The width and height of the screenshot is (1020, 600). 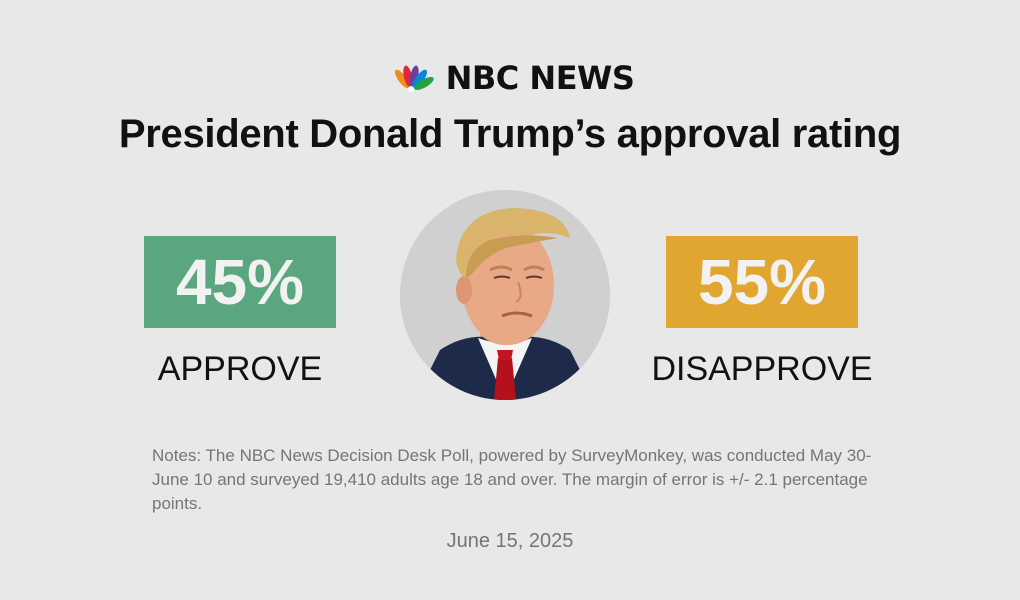 I want to click on portrait-photo, so click(x=505, y=295).